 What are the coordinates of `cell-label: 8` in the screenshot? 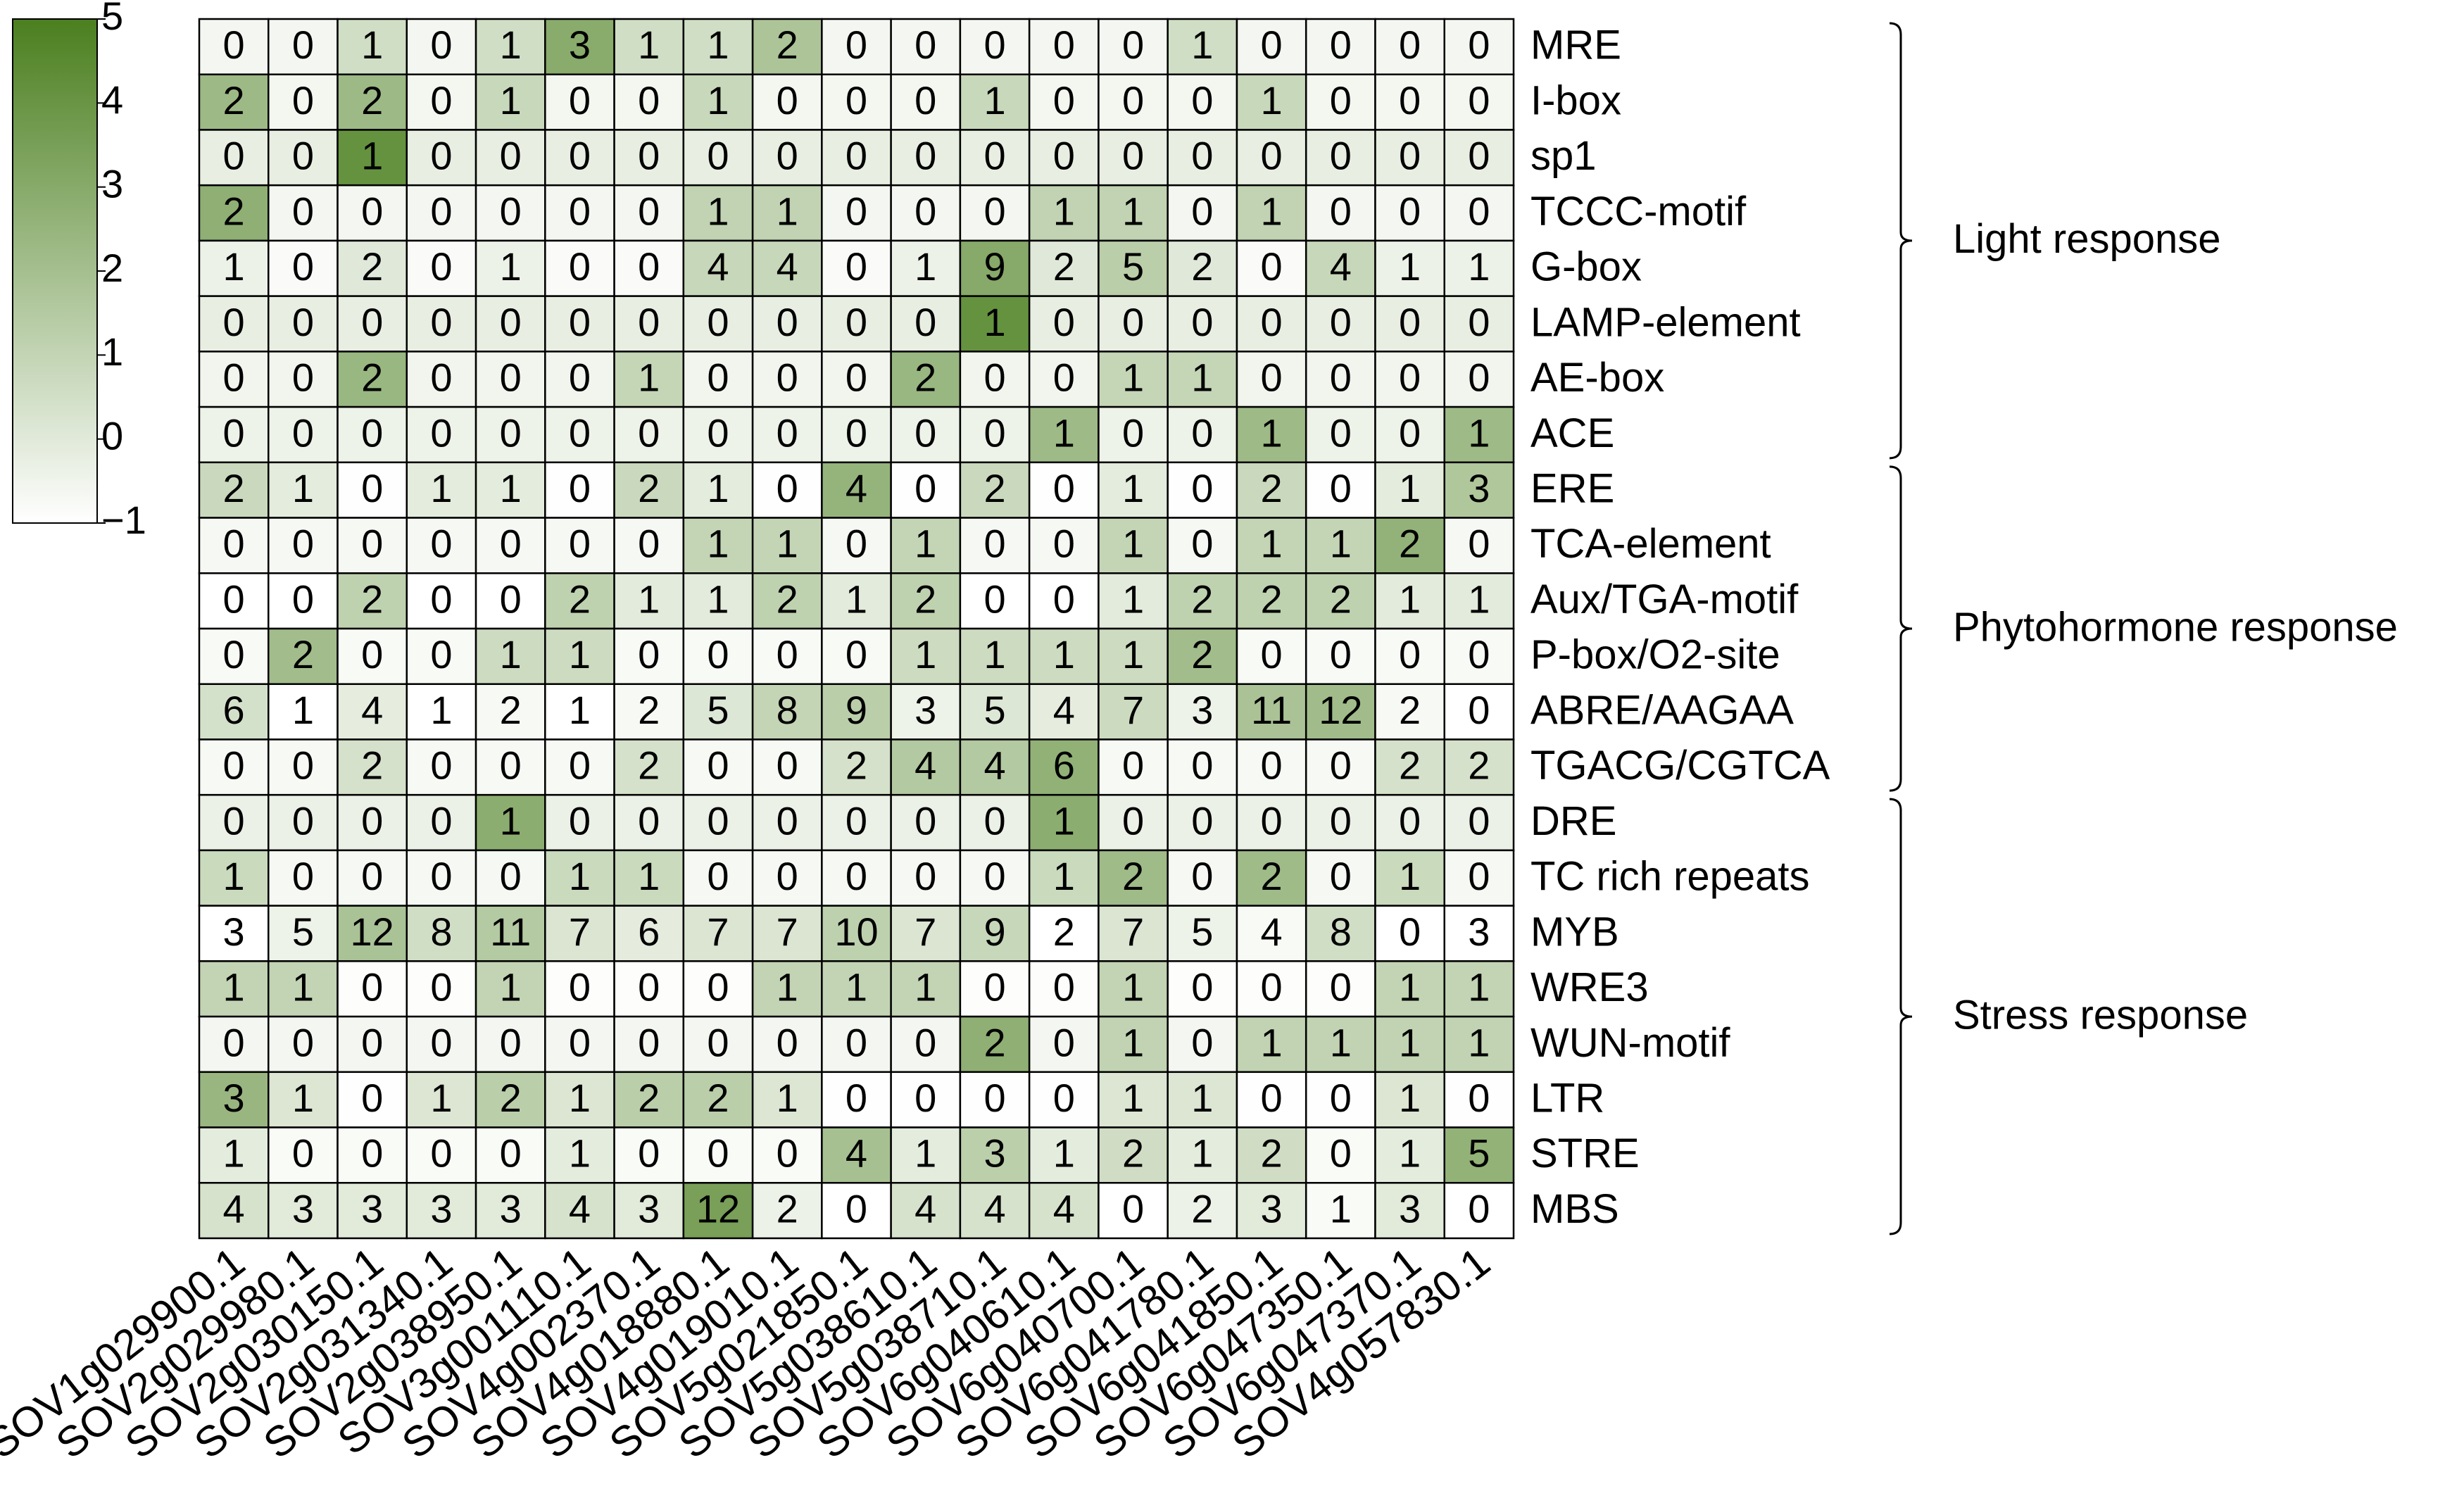 It's located at (441, 932).